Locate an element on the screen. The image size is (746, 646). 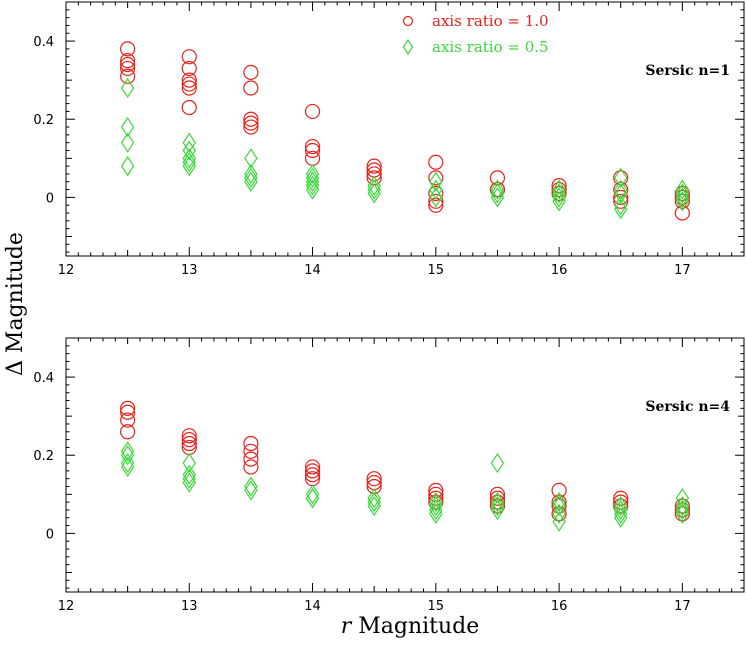
legend-circle-marker is located at coordinates (408, 21).